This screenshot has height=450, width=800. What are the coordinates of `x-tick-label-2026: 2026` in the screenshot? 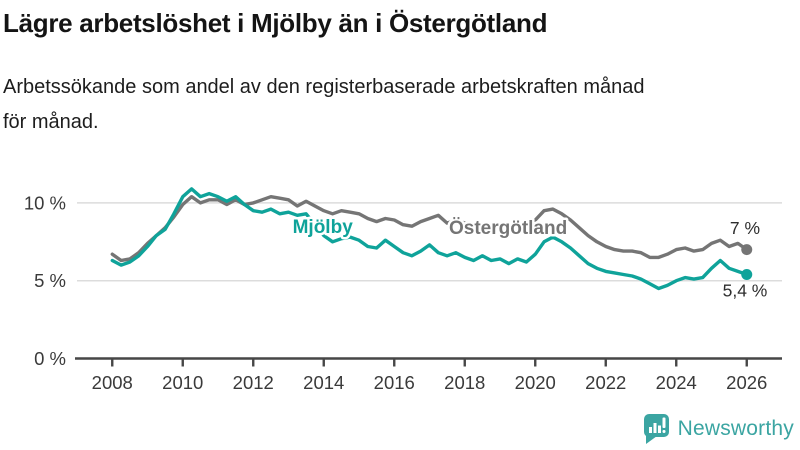 It's located at (746, 382).